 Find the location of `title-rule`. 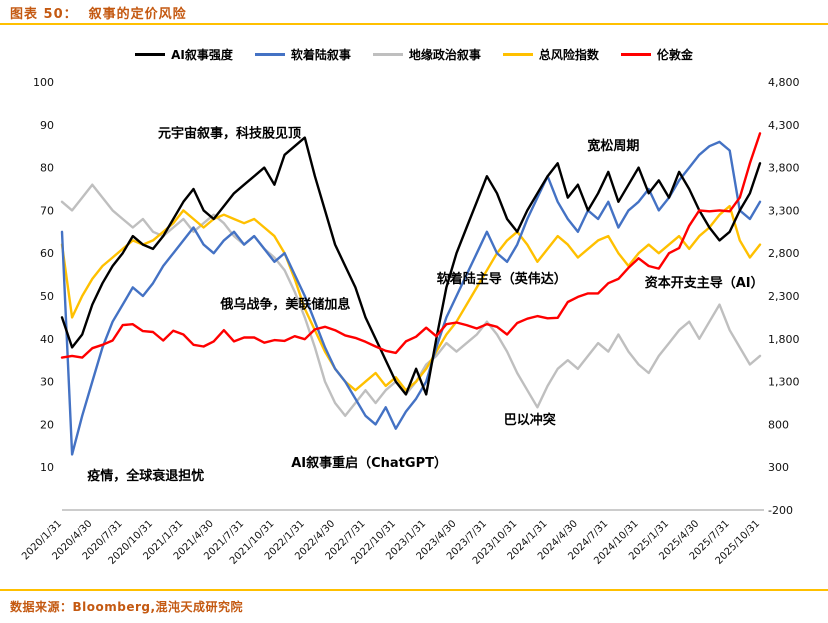

title-rule is located at coordinates (414, 24).